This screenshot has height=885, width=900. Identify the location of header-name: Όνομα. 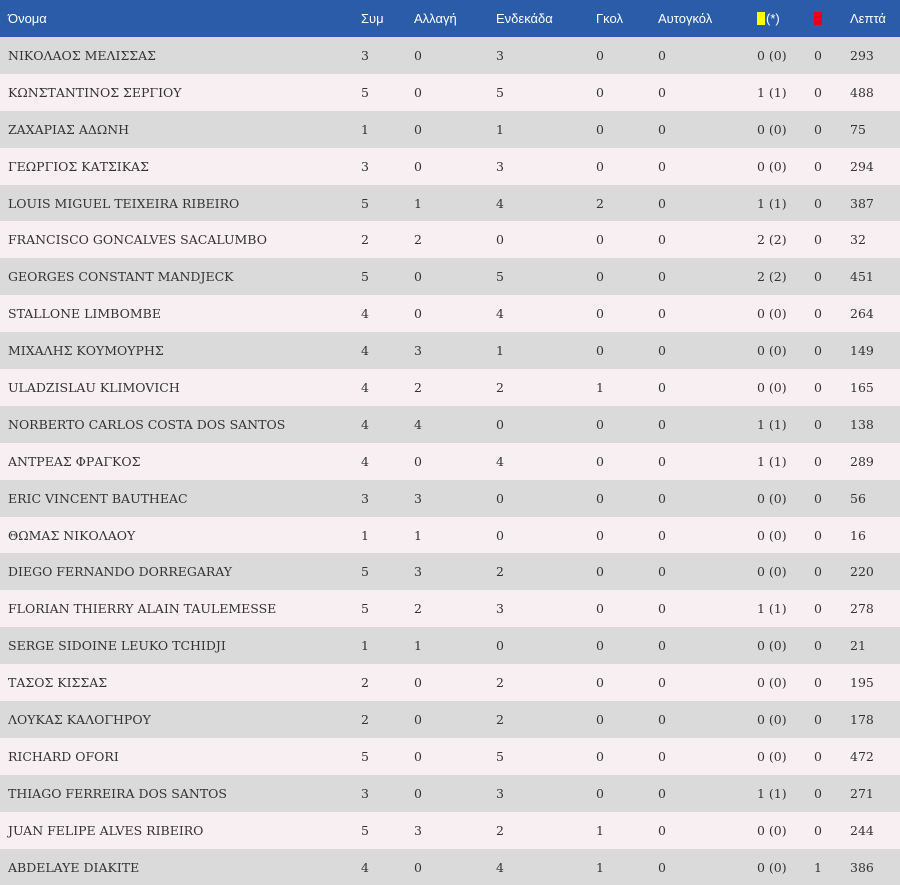
(27, 18).